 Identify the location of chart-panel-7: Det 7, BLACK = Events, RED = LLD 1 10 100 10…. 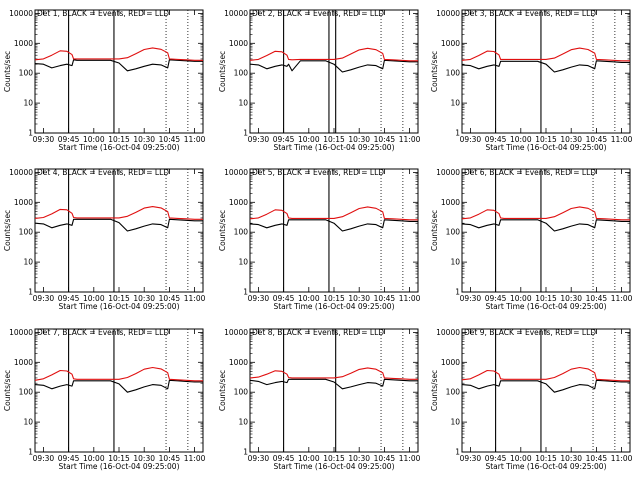
(104, 399).